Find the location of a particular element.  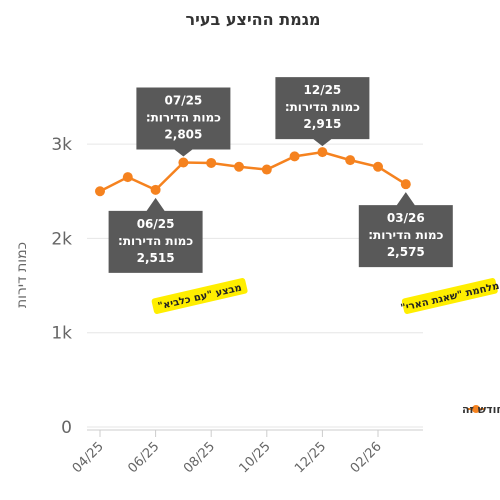

legend-label: כמות הדירות המוצעות בחודש זה is located at coordinates (481, 409).